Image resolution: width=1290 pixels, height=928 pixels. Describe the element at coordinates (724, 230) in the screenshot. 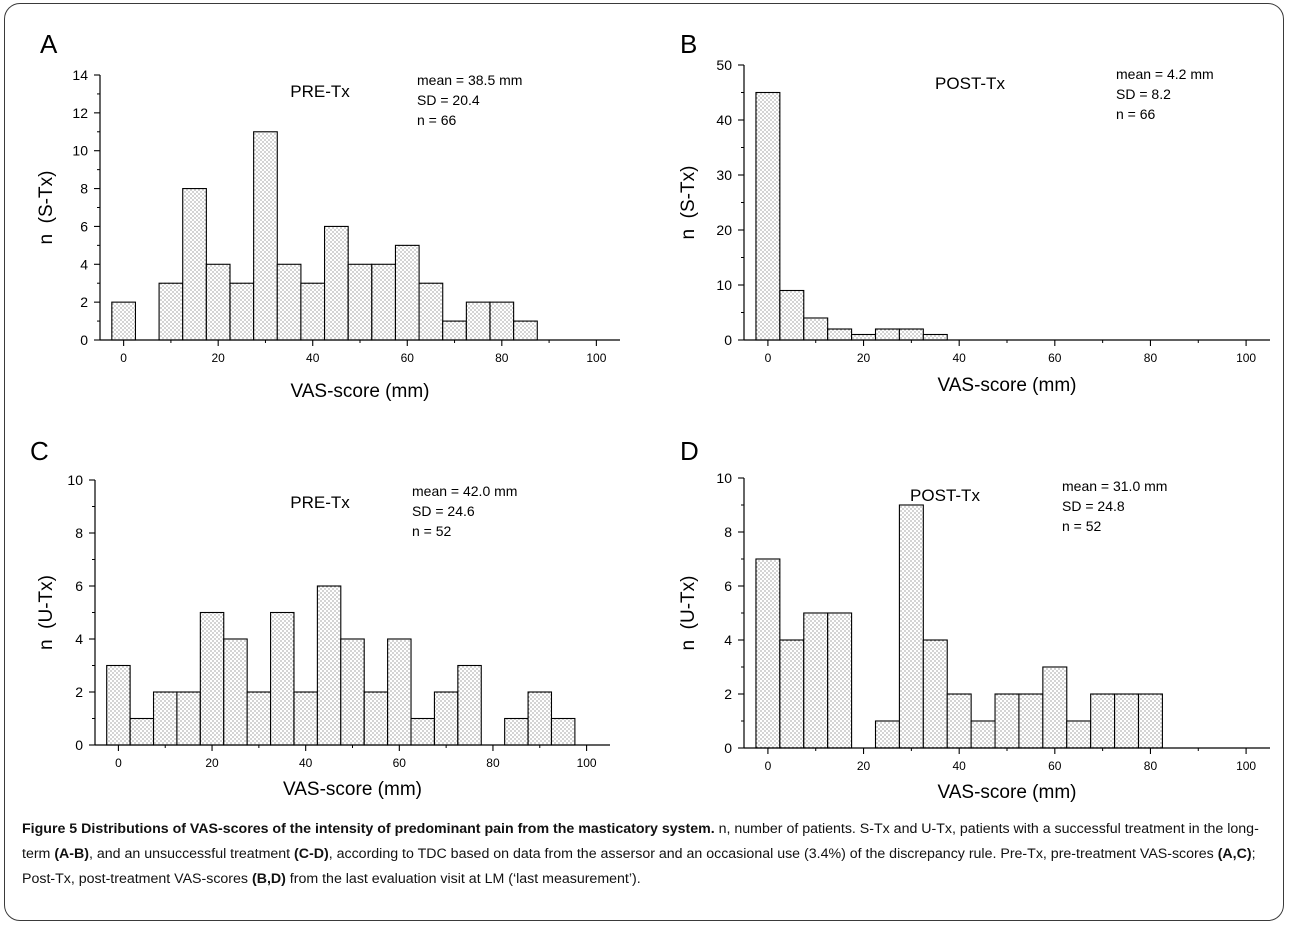

I see `y-tick-label: 20` at that location.